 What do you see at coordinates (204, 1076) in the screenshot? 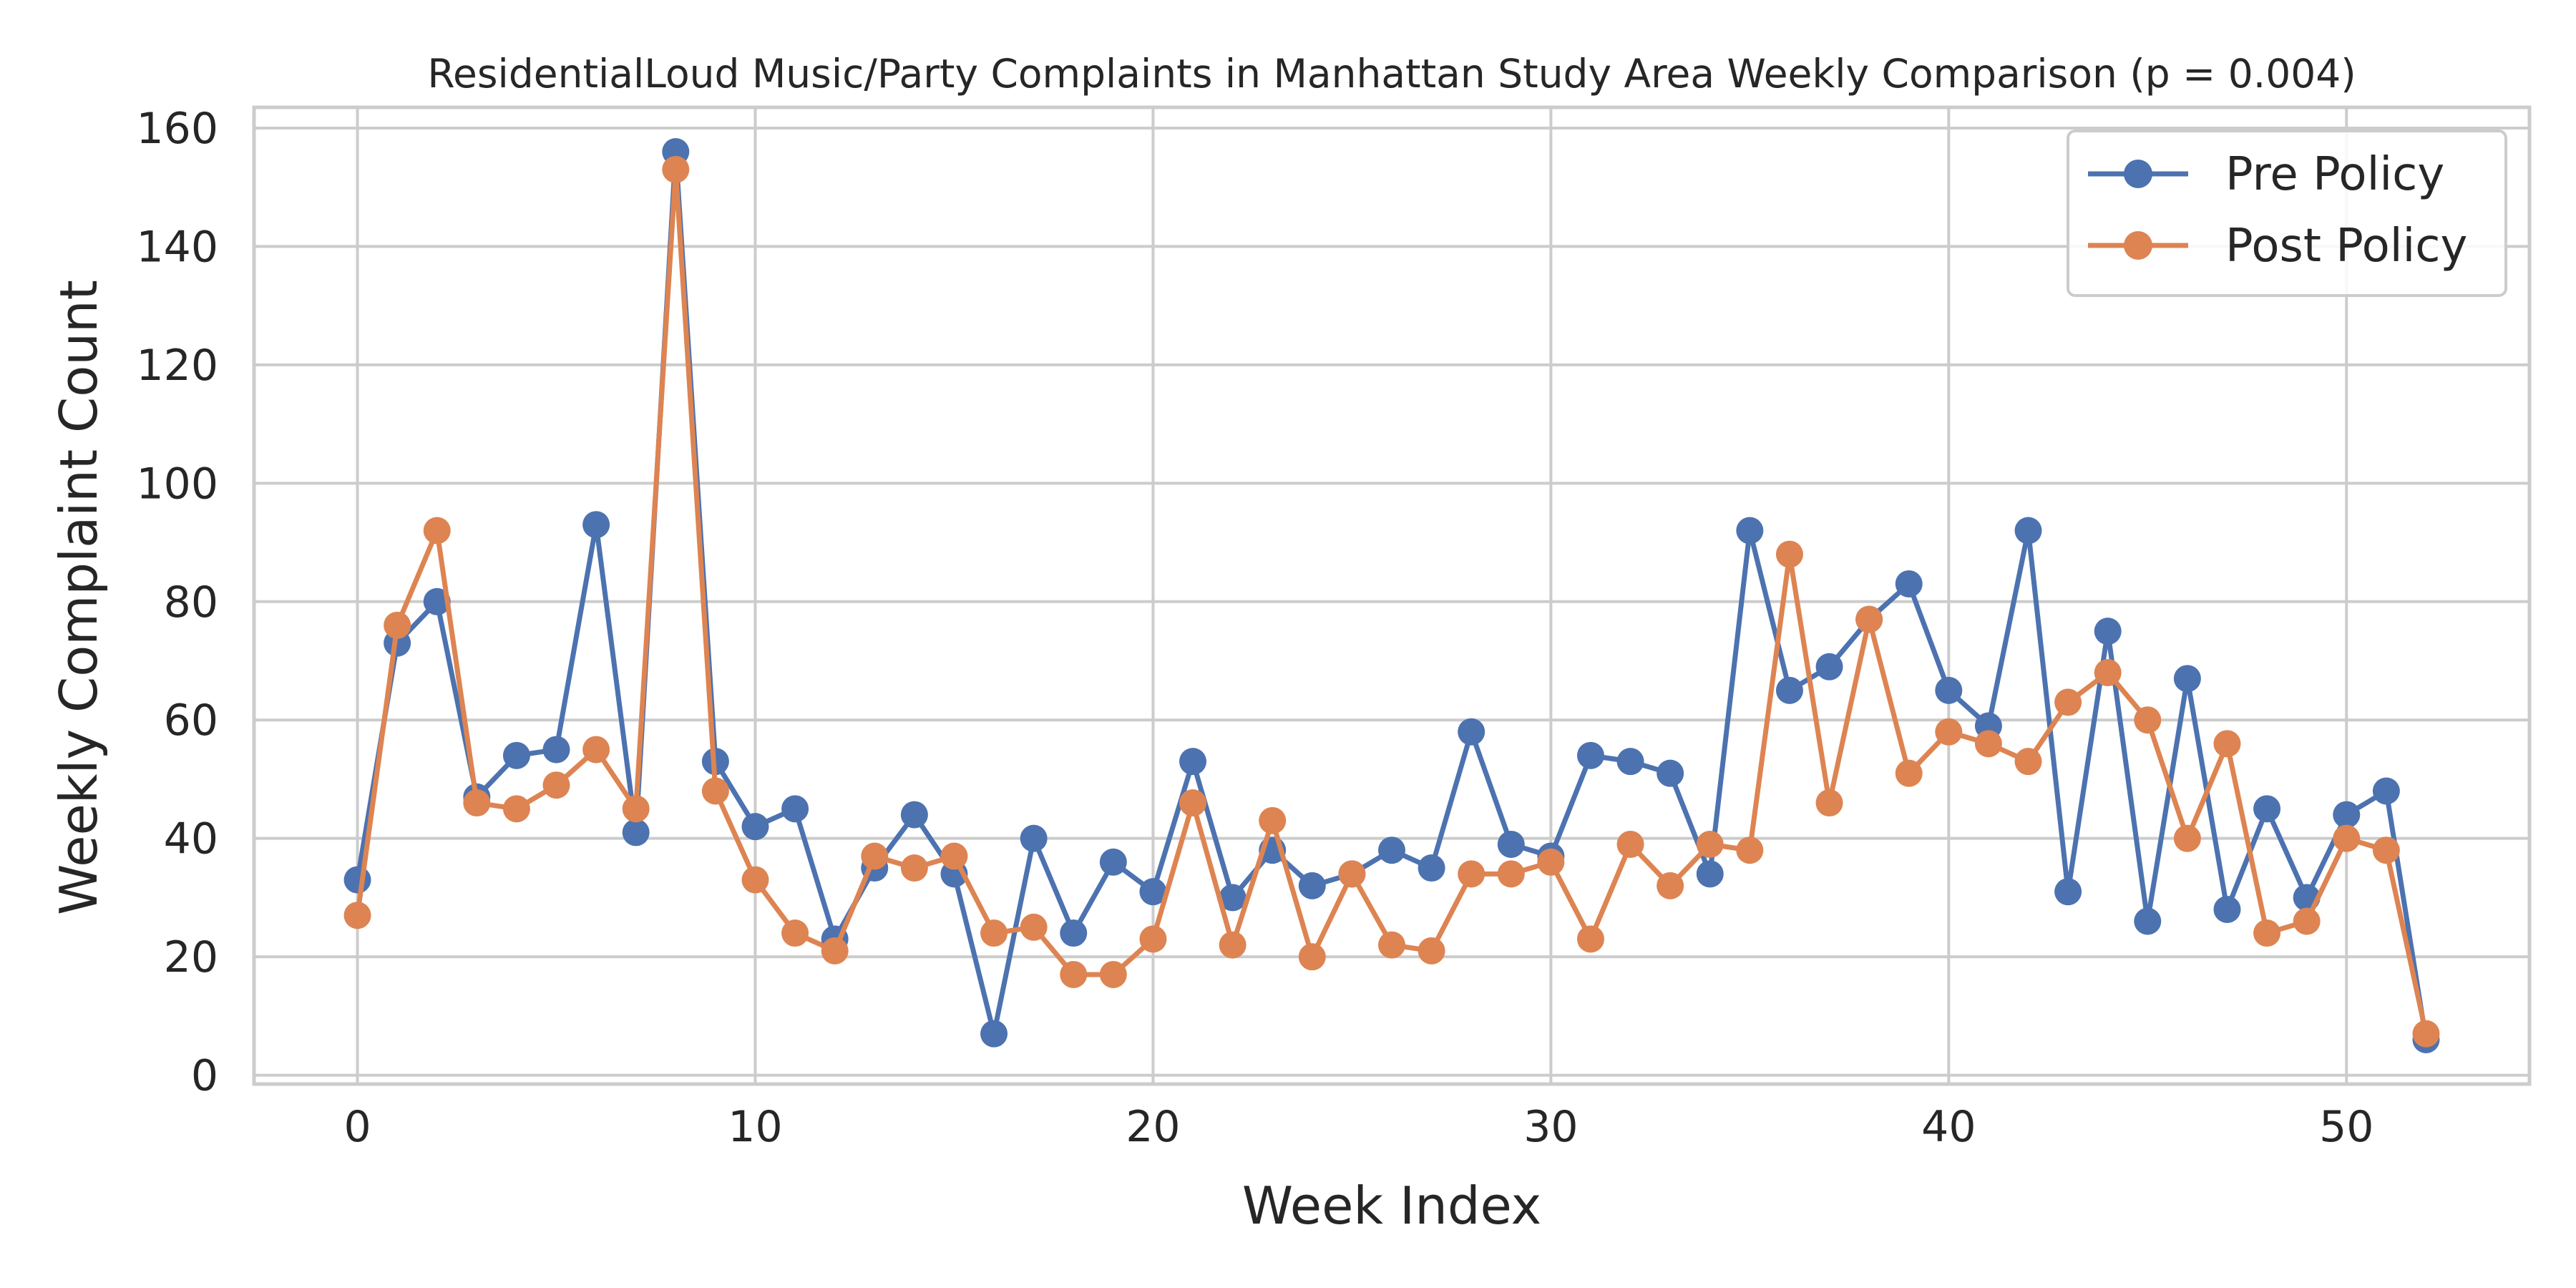
I see `y-tick-label: 0` at bounding box center [204, 1076].